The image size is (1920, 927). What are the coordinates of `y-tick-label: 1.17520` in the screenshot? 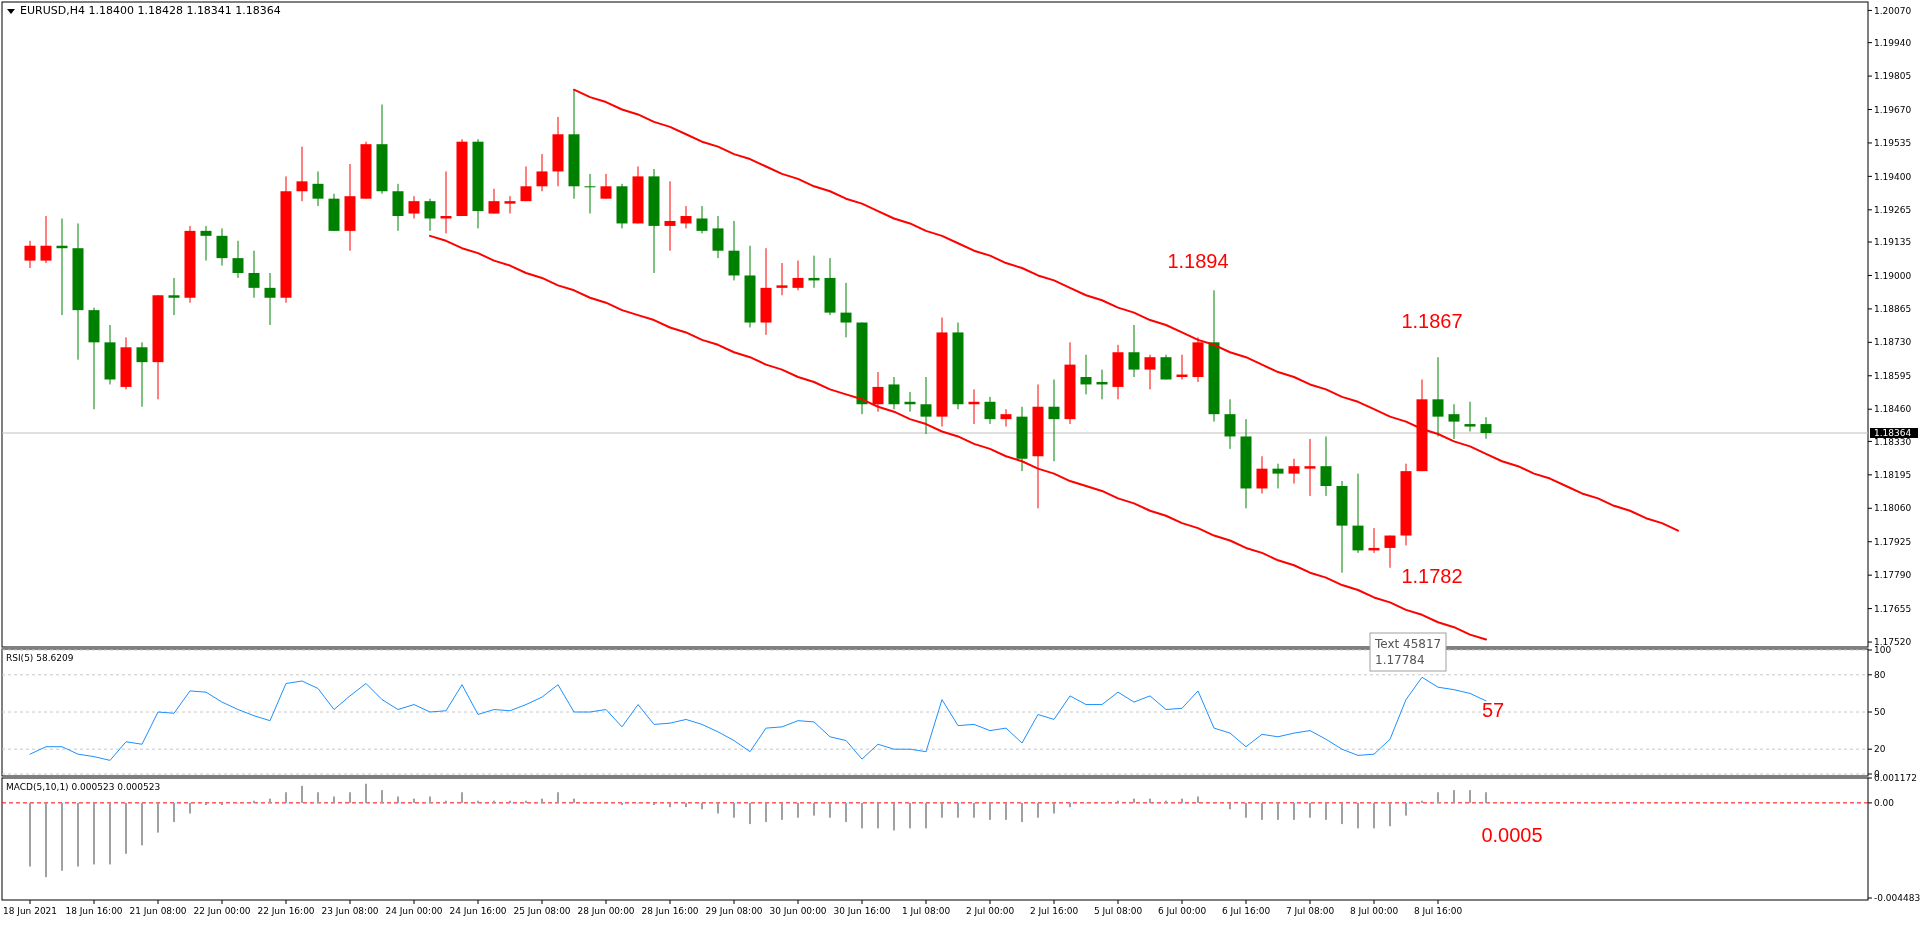 It's located at (1893, 642).